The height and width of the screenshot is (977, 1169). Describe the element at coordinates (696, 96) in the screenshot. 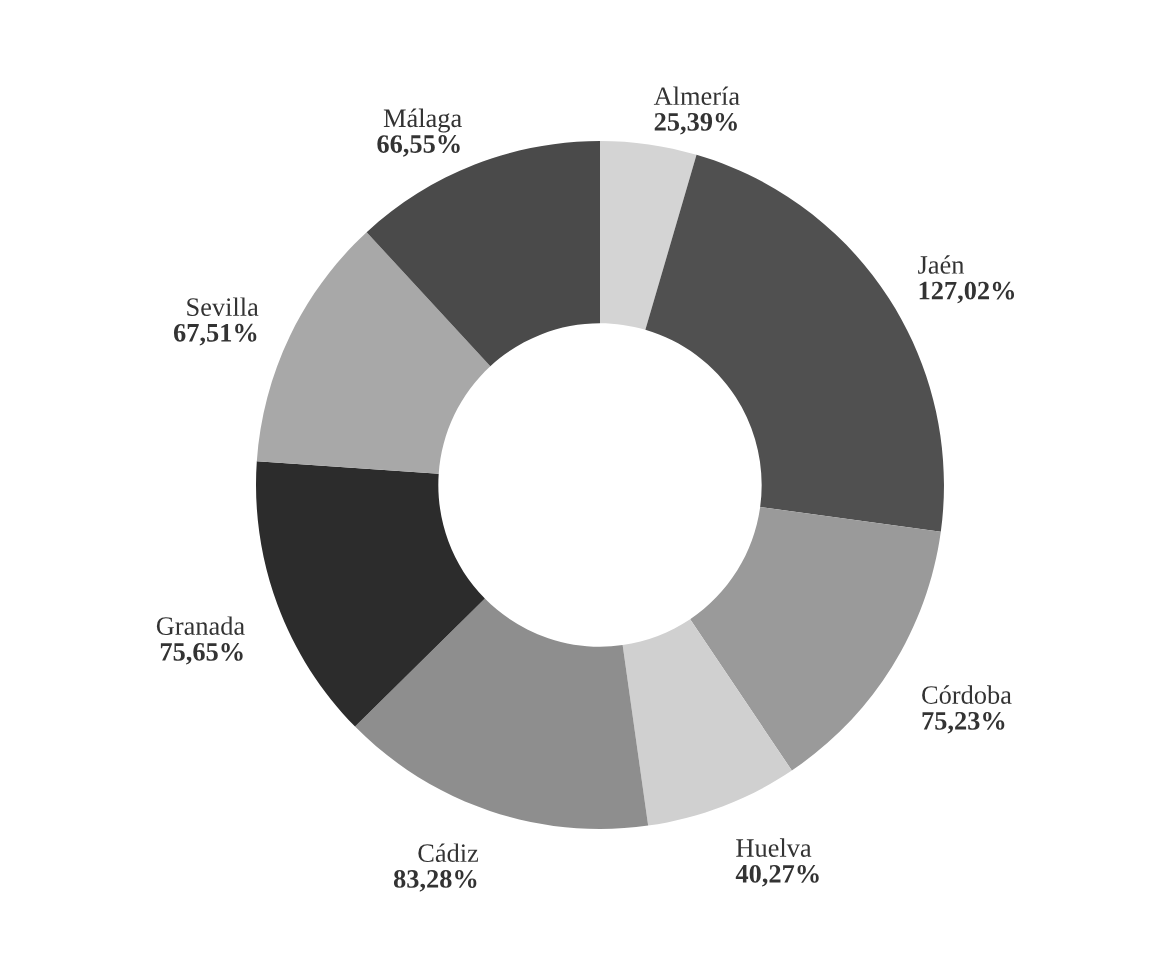

I see `slice-label: Almería` at that location.